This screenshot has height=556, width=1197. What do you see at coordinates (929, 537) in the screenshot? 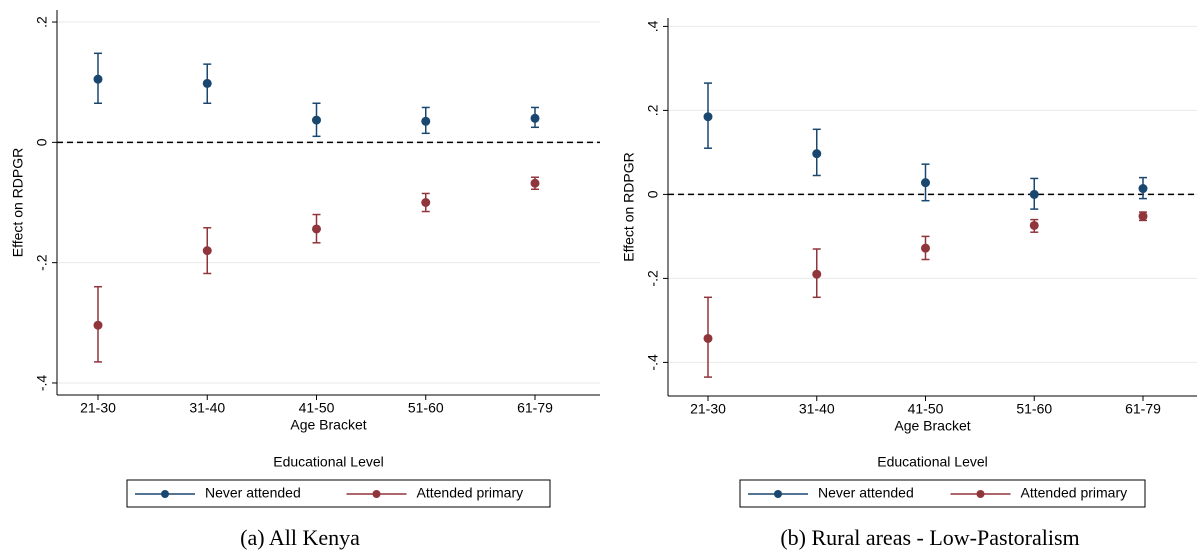
I see `caption: (b) Rural areas - Low-Pastoralism` at bounding box center [929, 537].